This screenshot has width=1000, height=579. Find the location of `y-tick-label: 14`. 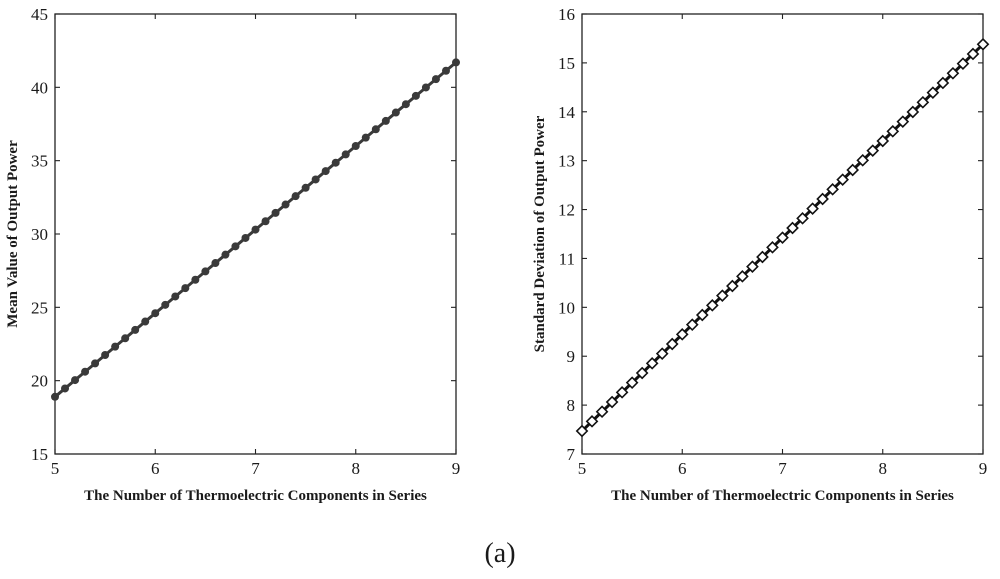

y-tick-label: 14 is located at coordinates (567, 112).